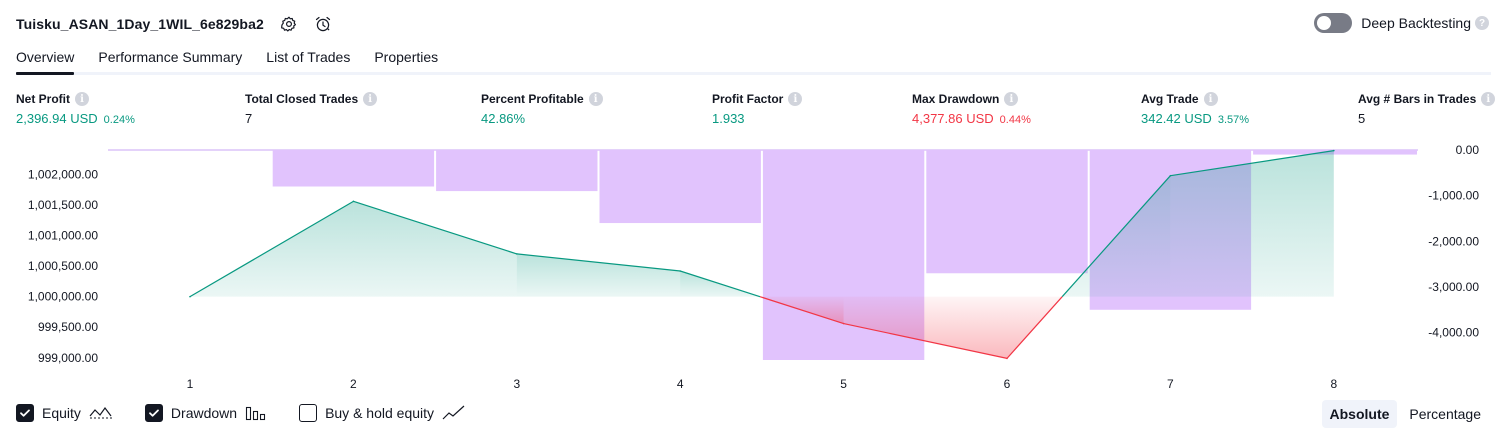  I want to click on deep-backtesting: Deep Backtesting ?, so click(1401, 23).